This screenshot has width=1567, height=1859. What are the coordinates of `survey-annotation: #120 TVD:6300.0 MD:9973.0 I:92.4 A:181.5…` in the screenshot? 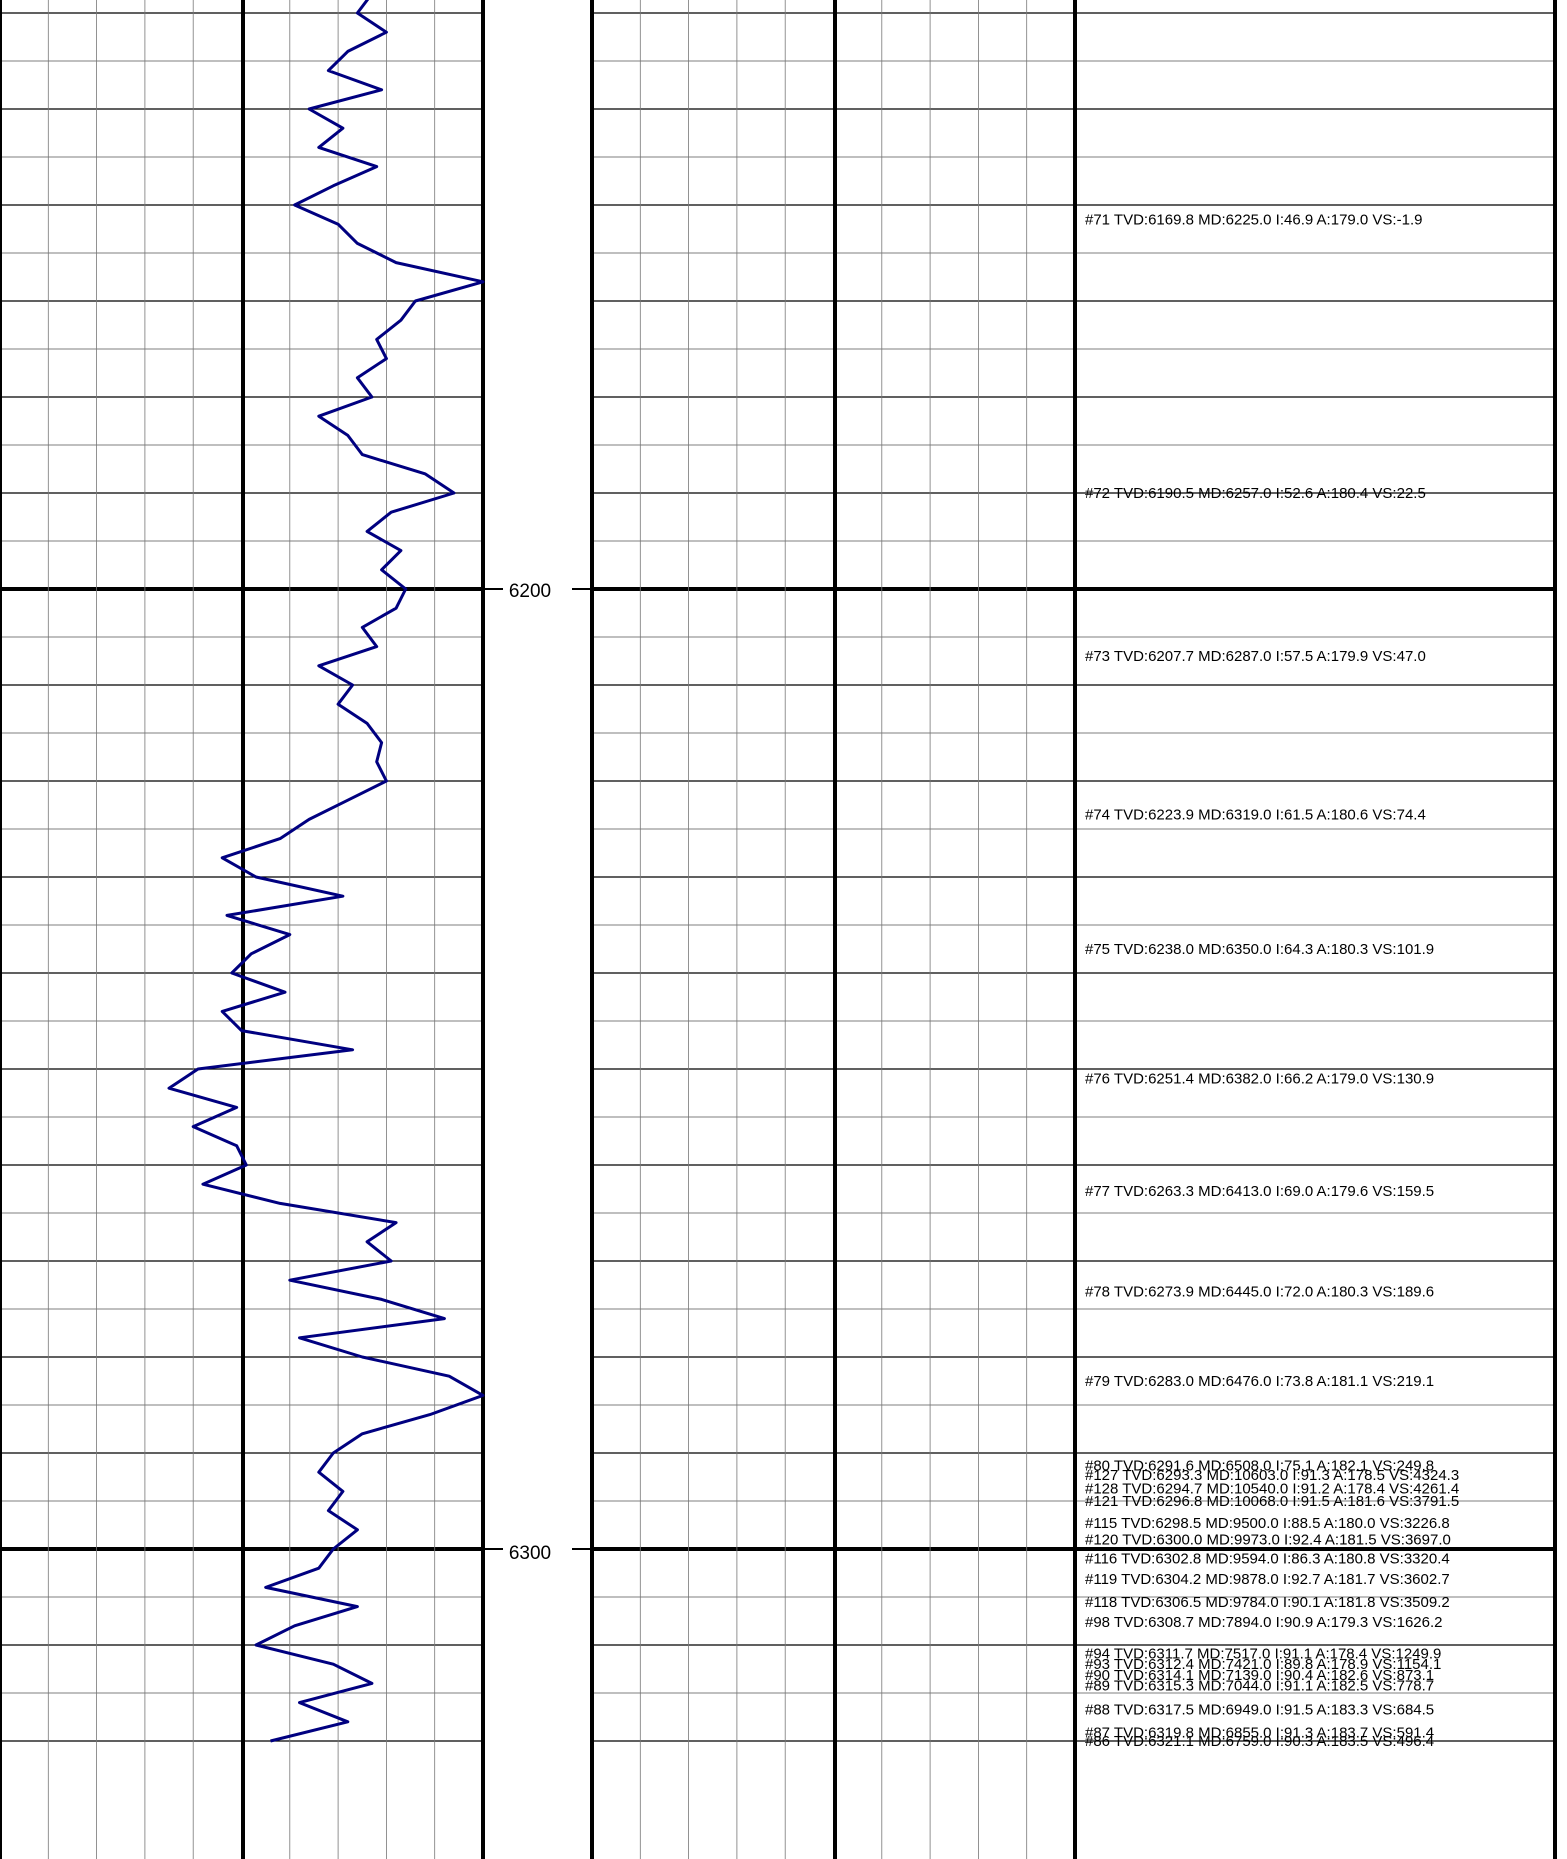 It's located at (1268, 1539).